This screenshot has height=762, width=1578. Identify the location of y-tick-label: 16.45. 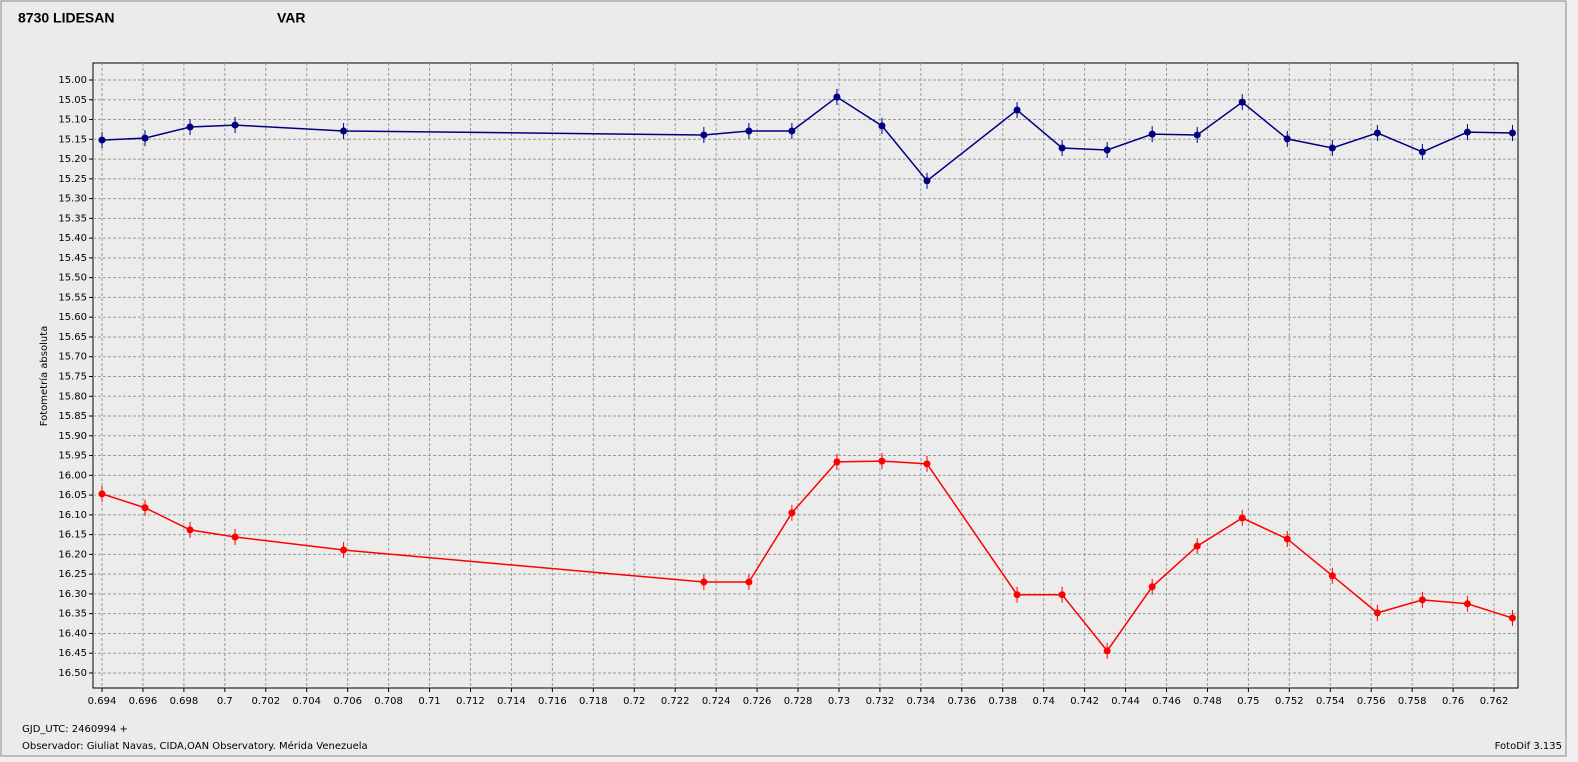
(72, 653).